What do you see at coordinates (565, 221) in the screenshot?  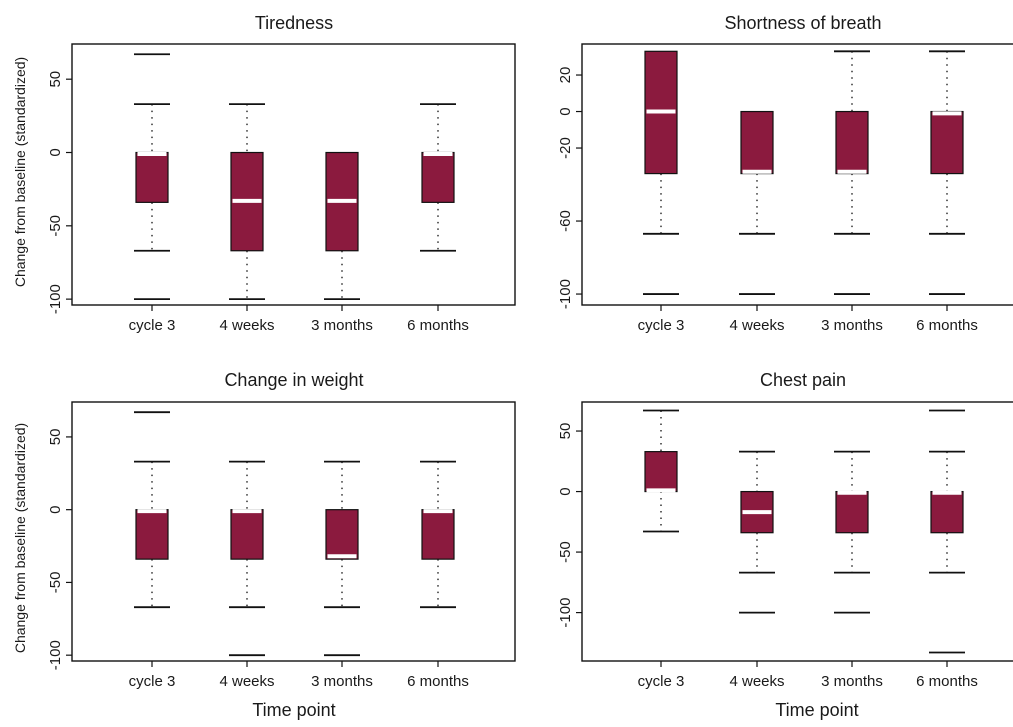 I see `y-tick-label: -60` at bounding box center [565, 221].